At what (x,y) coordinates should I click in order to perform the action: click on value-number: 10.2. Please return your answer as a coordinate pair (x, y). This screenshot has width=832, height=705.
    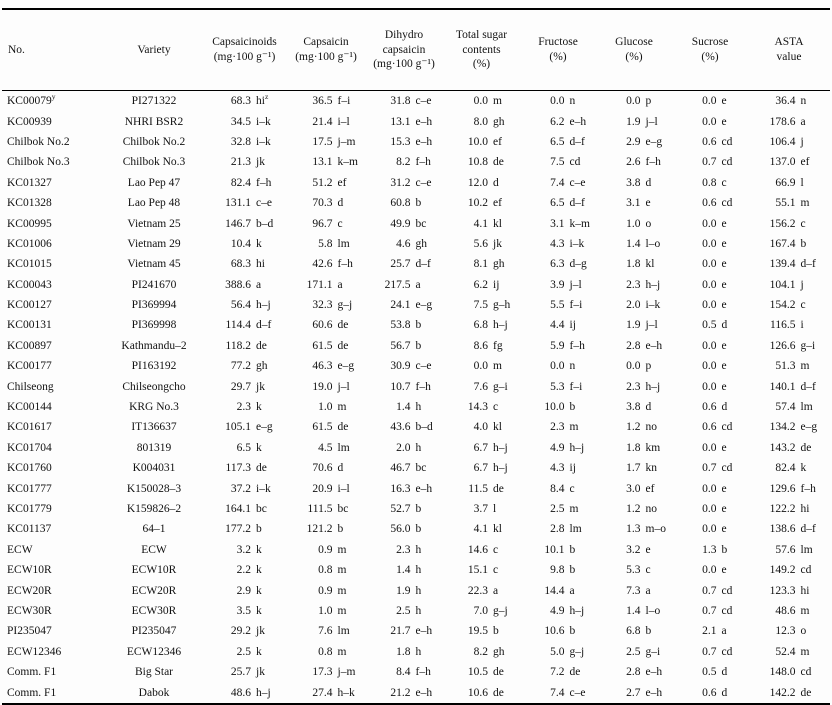
    Looking at the image, I should click on (477, 203).